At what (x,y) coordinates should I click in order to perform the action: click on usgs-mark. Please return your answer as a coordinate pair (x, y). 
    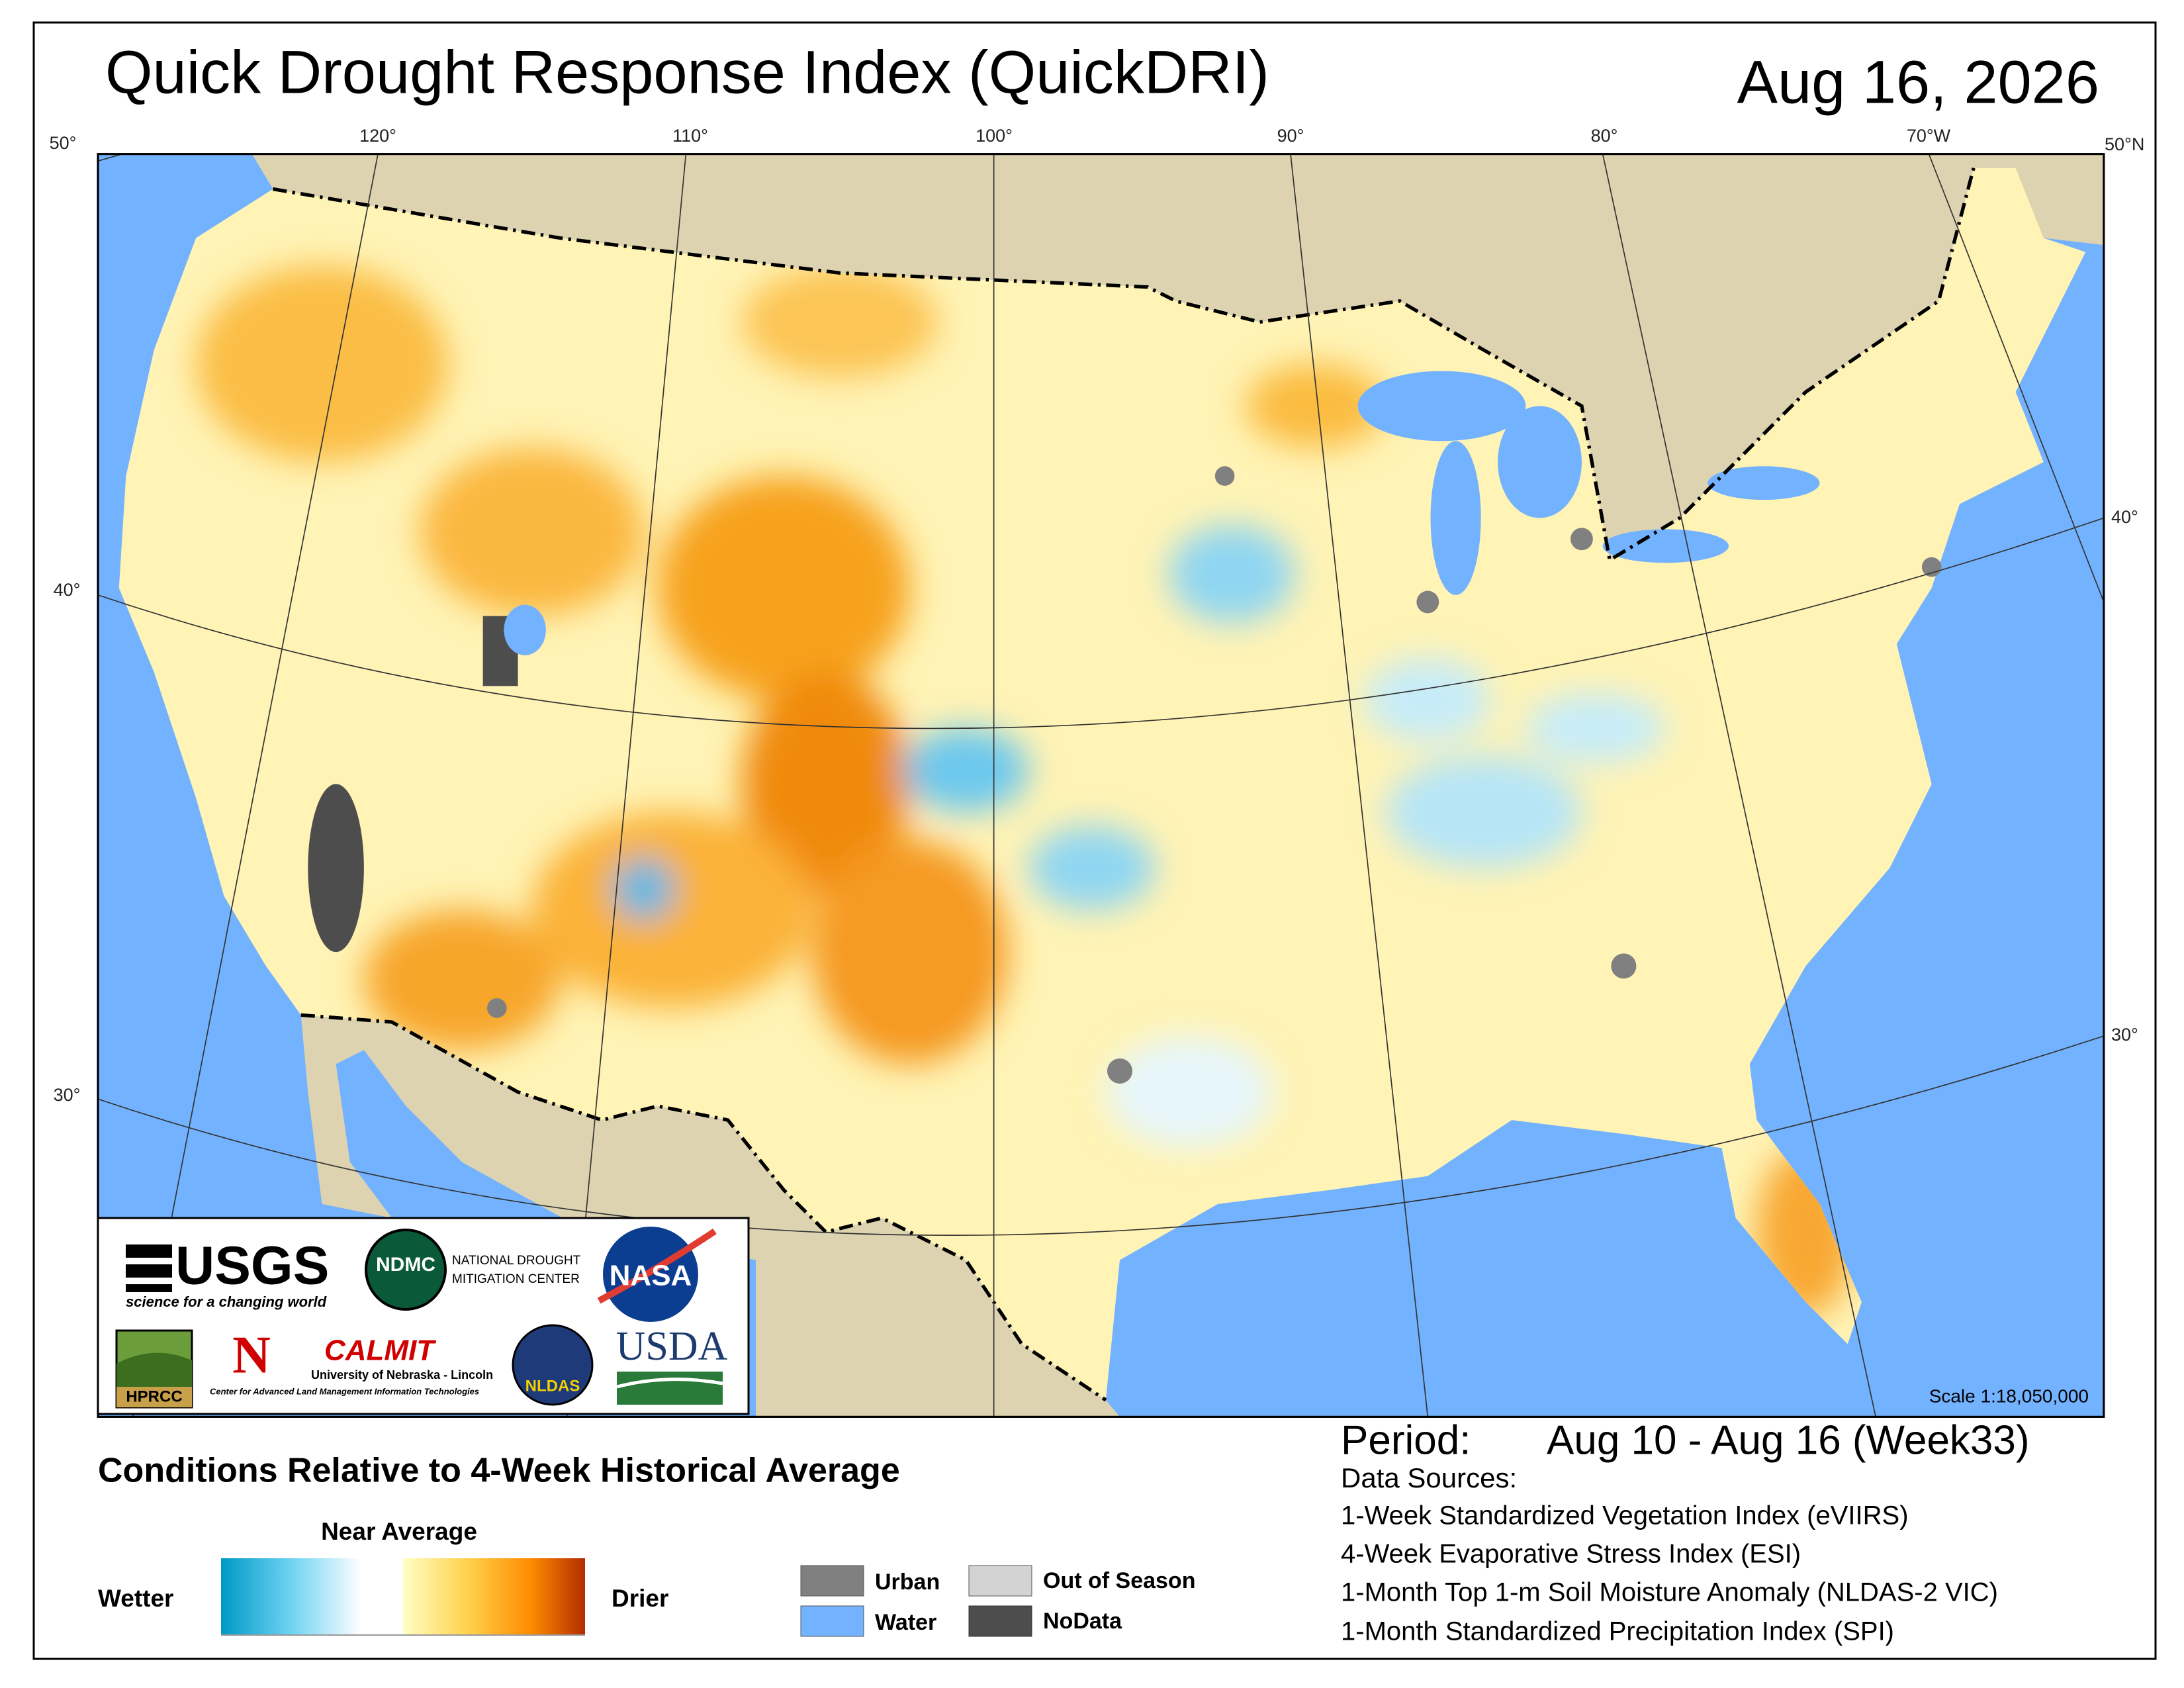
    Looking at the image, I should click on (149, 1268).